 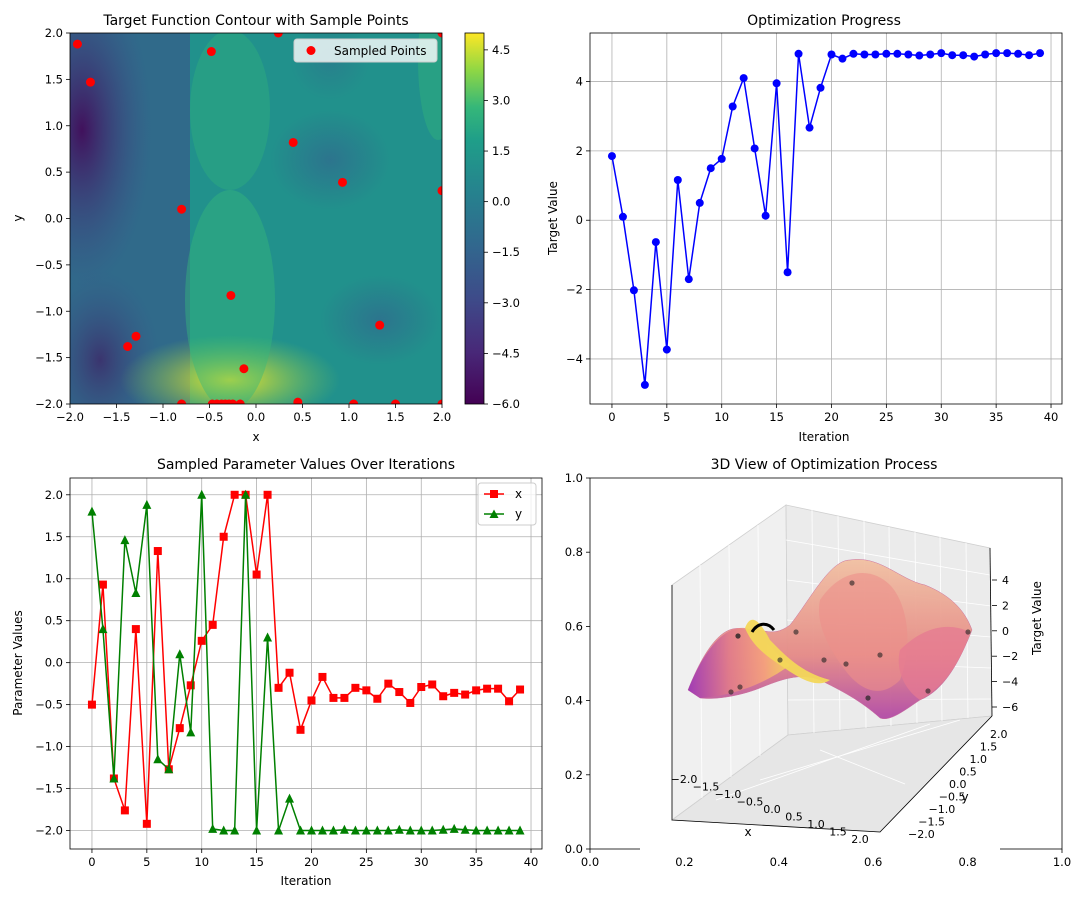 I want to click on surface3d-zlabel: Target Value, so click(x=1037, y=618).